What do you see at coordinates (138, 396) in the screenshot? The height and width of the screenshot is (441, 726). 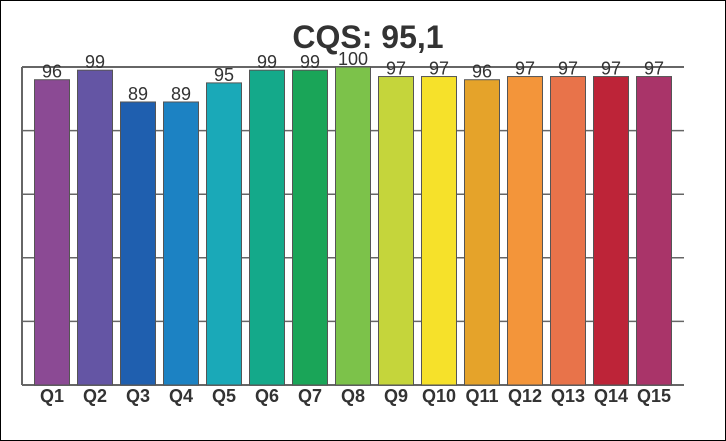 I see `x-tick-label-q3: Q3` at bounding box center [138, 396].